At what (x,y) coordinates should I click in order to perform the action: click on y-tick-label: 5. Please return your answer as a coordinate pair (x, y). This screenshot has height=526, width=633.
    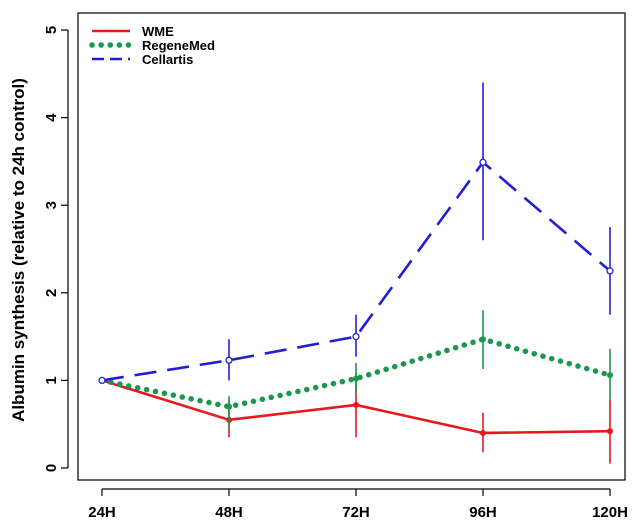
    Looking at the image, I should click on (51, 30).